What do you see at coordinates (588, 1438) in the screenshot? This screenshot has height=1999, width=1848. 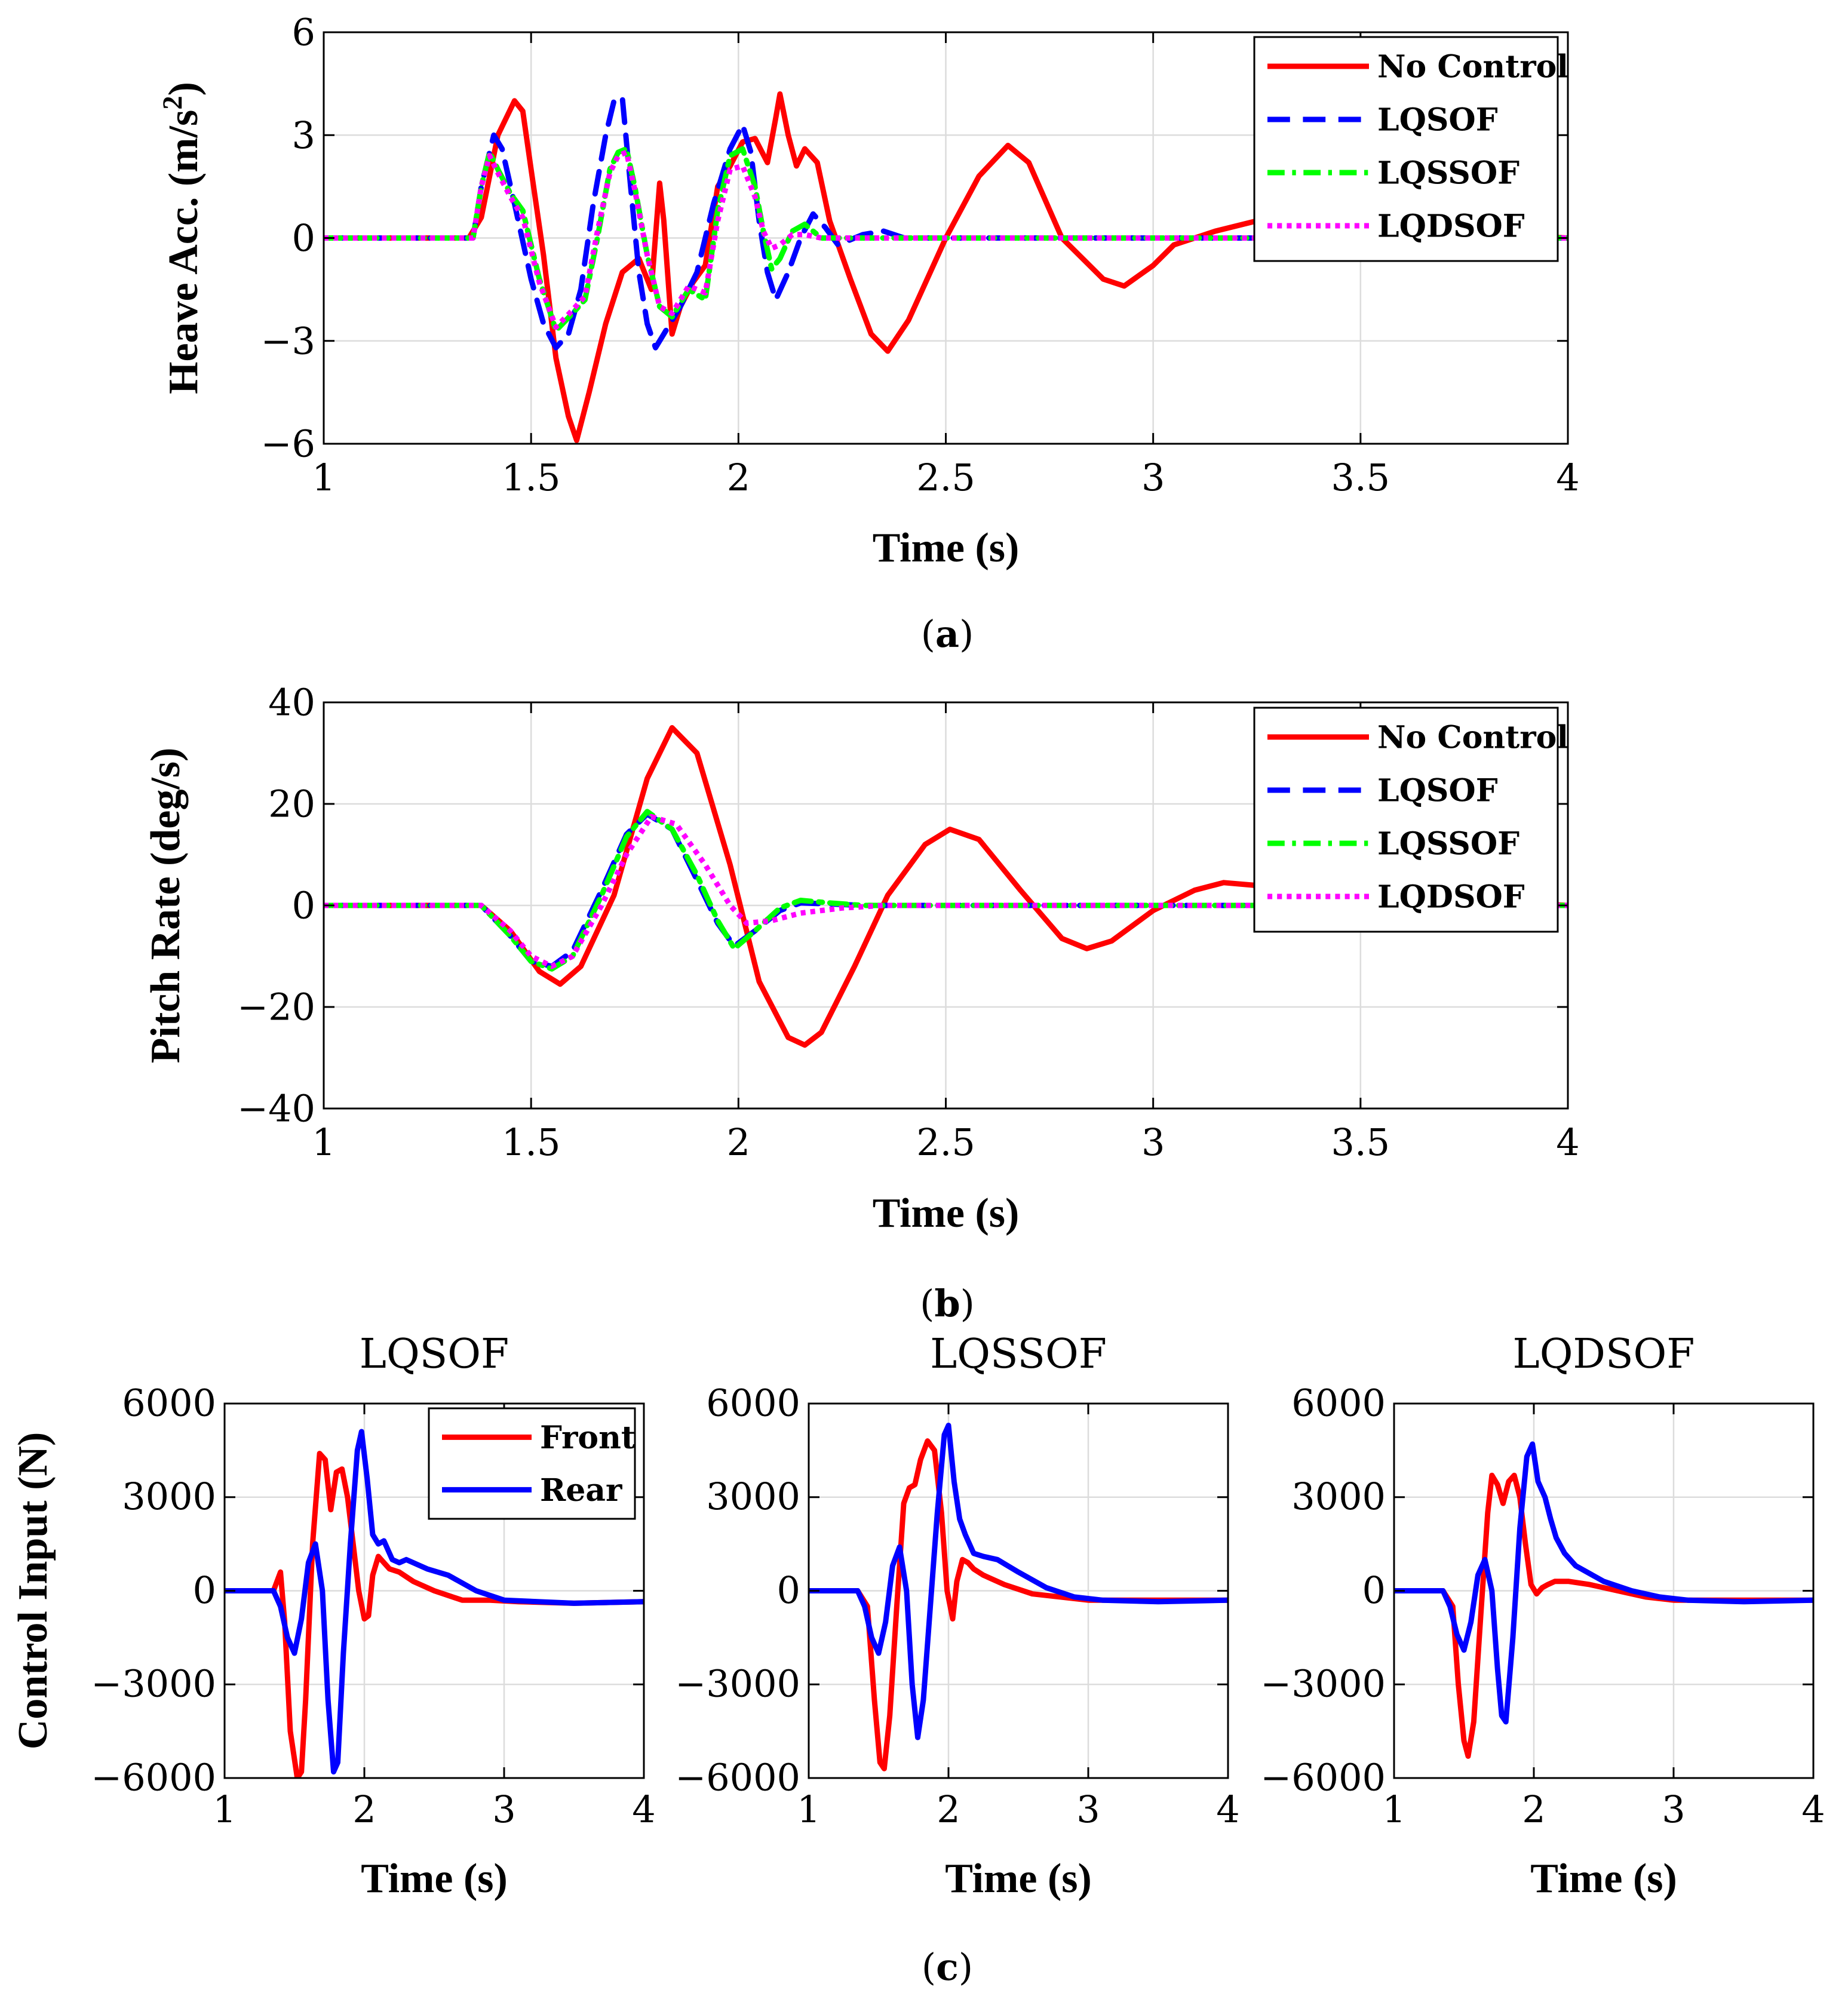 I see `legend-label: Front` at bounding box center [588, 1438].